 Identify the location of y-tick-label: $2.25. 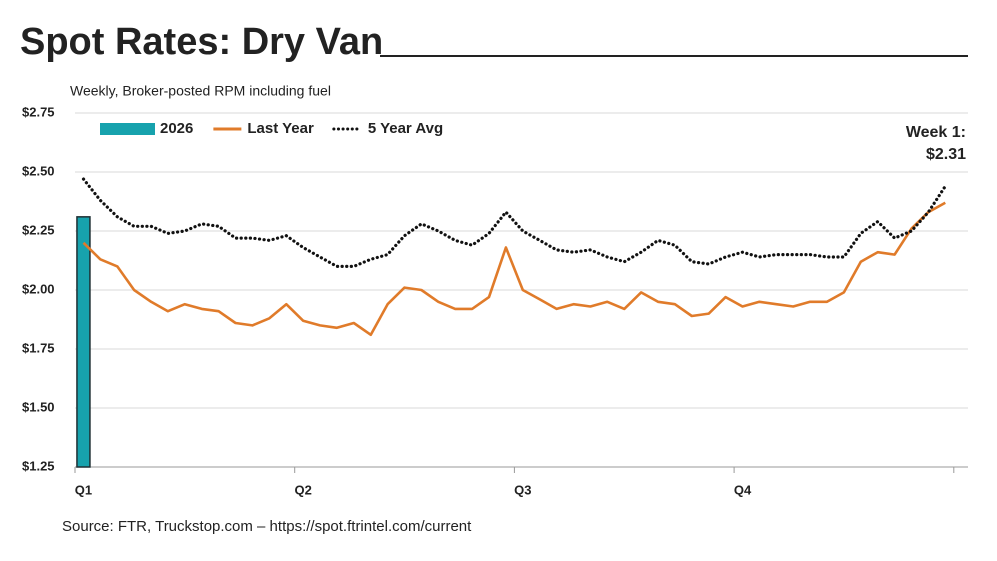
(38, 229).